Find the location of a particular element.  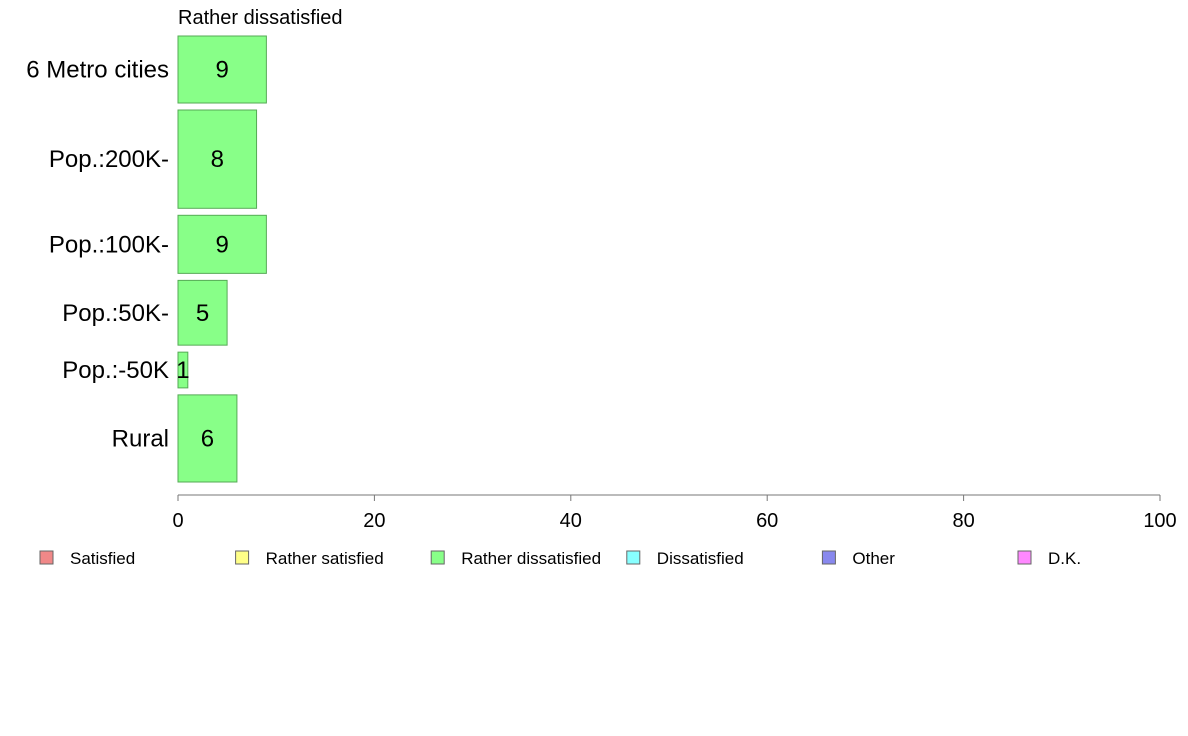

bar-value-label: 8 is located at coordinates (217, 159).